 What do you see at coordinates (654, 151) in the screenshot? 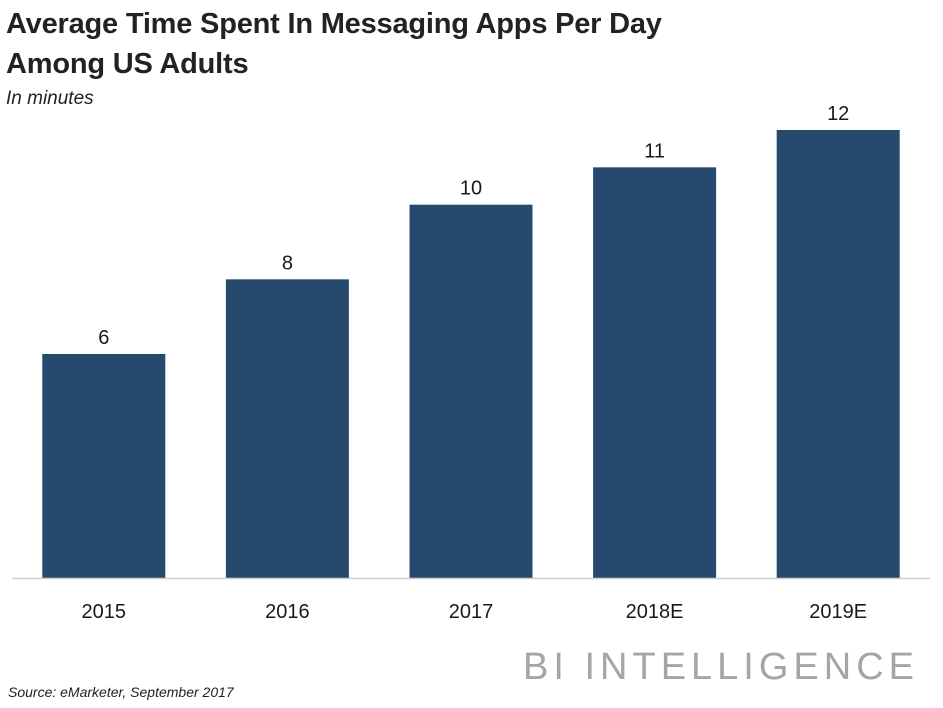
I see `data-label-2018e: 11` at bounding box center [654, 151].